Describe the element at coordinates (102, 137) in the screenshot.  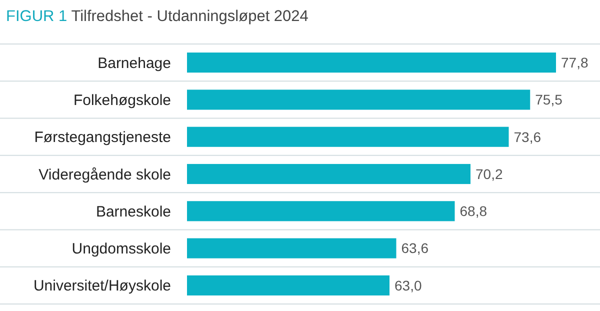
I see `y-tick-label: Førstegangstjeneste` at that location.